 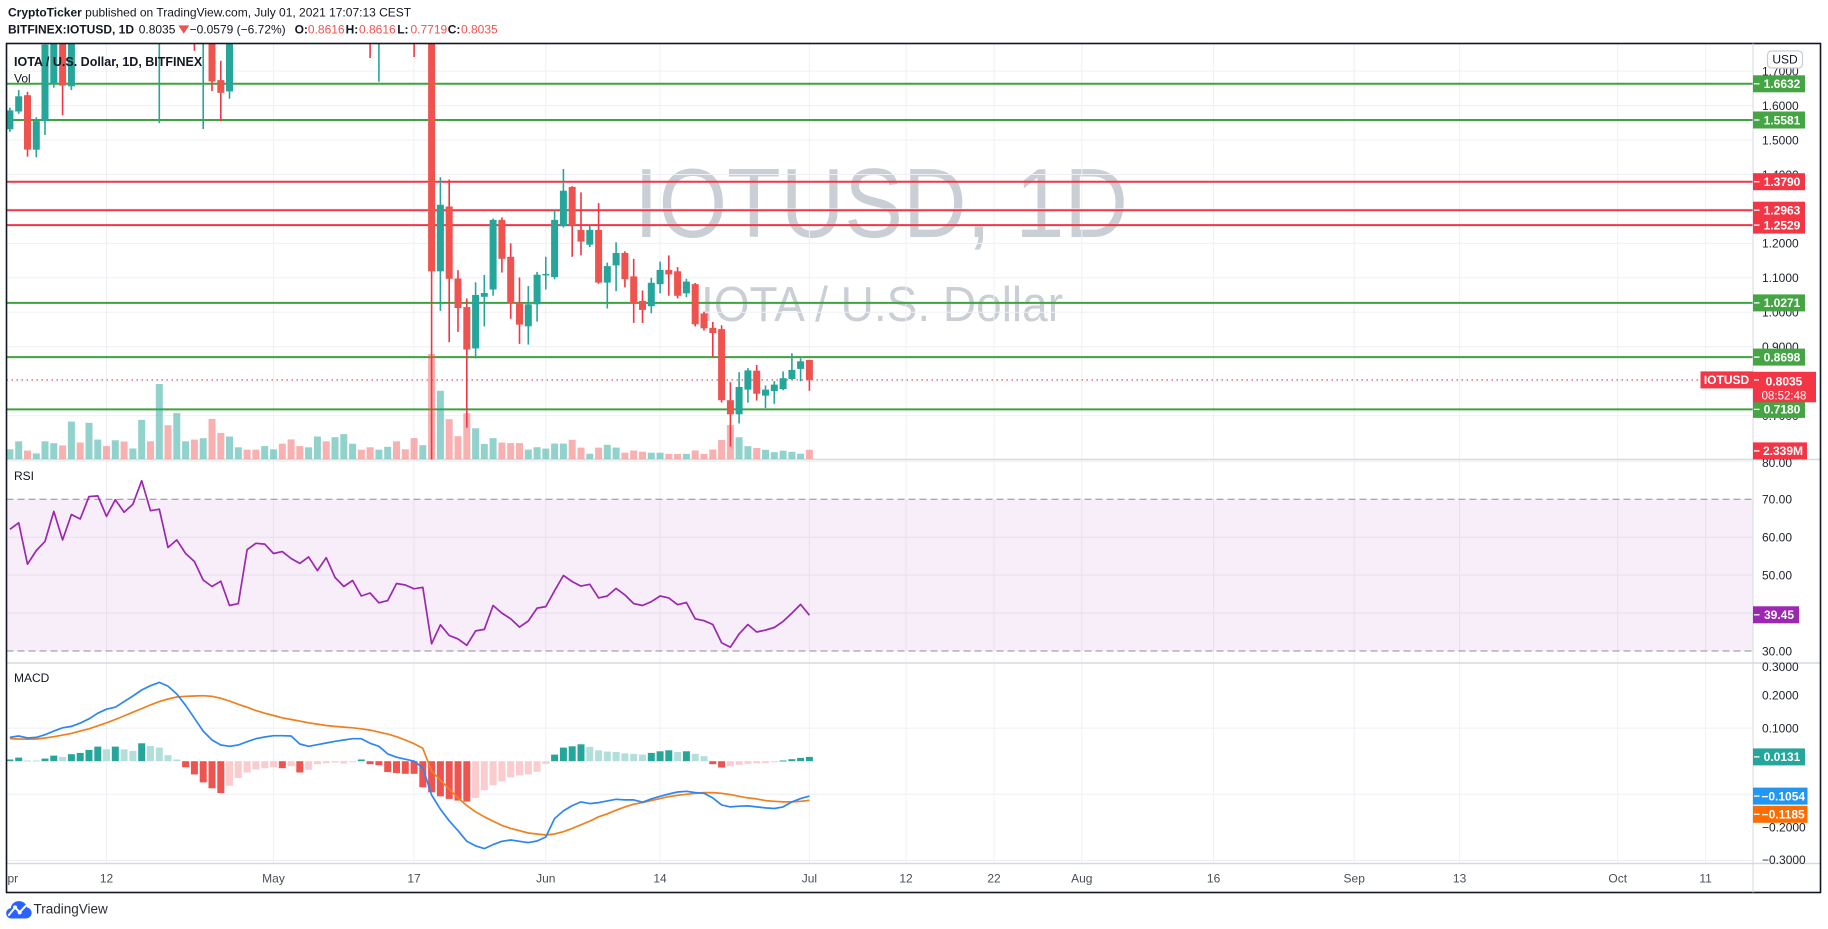 I want to click on svg-text: 0.1000, so click(x=1780, y=728).